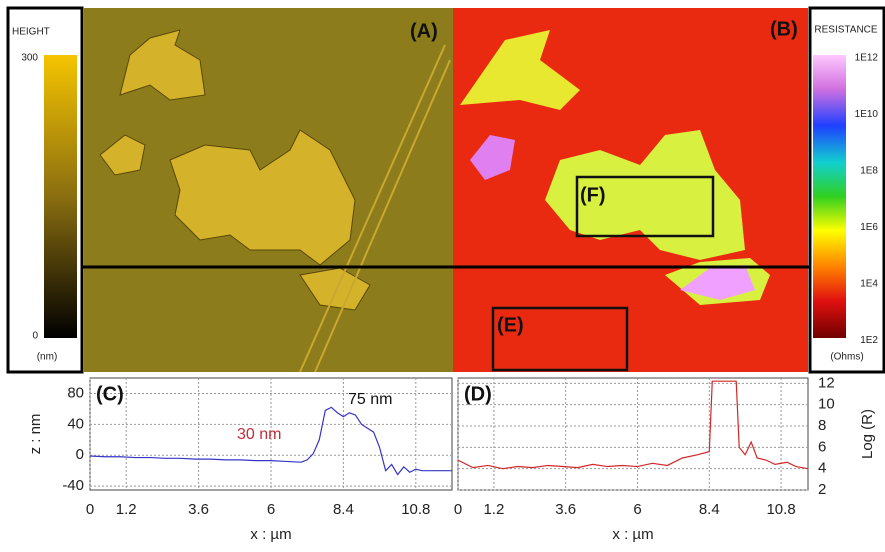 This screenshot has height=552, width=885. What do you see at coordinates (846, 357) in the screenshot?
I see `colorbar-unit: (Ohms)` at bounding box center [846, 357].